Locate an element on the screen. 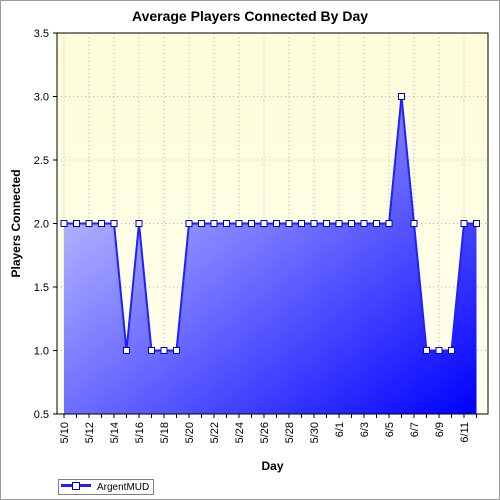 The image size is (500, 500). x-tick-label: 6/9 is located at coordinates (440, 429).